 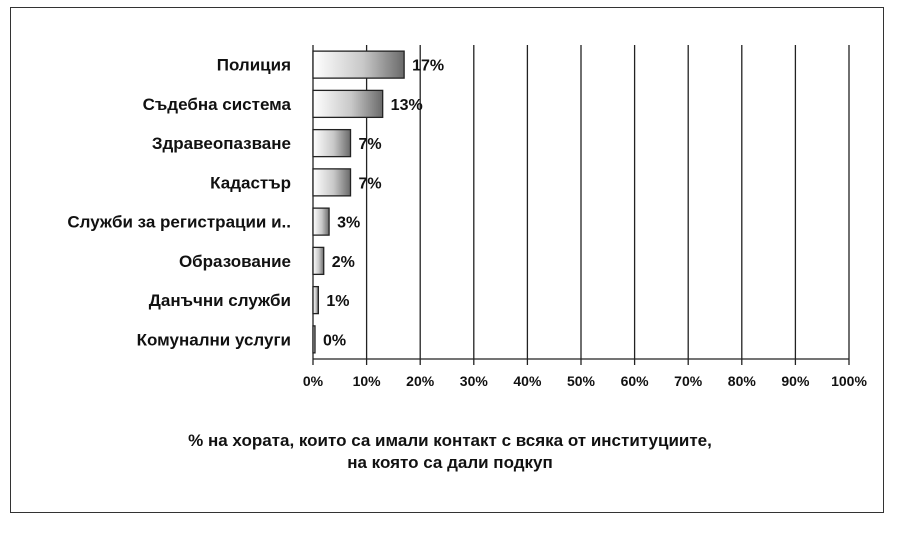 What do you see at coordinates (254, 65) in the screenshot?
I see `category-label: Полиция` at bounding box center [254, 65].